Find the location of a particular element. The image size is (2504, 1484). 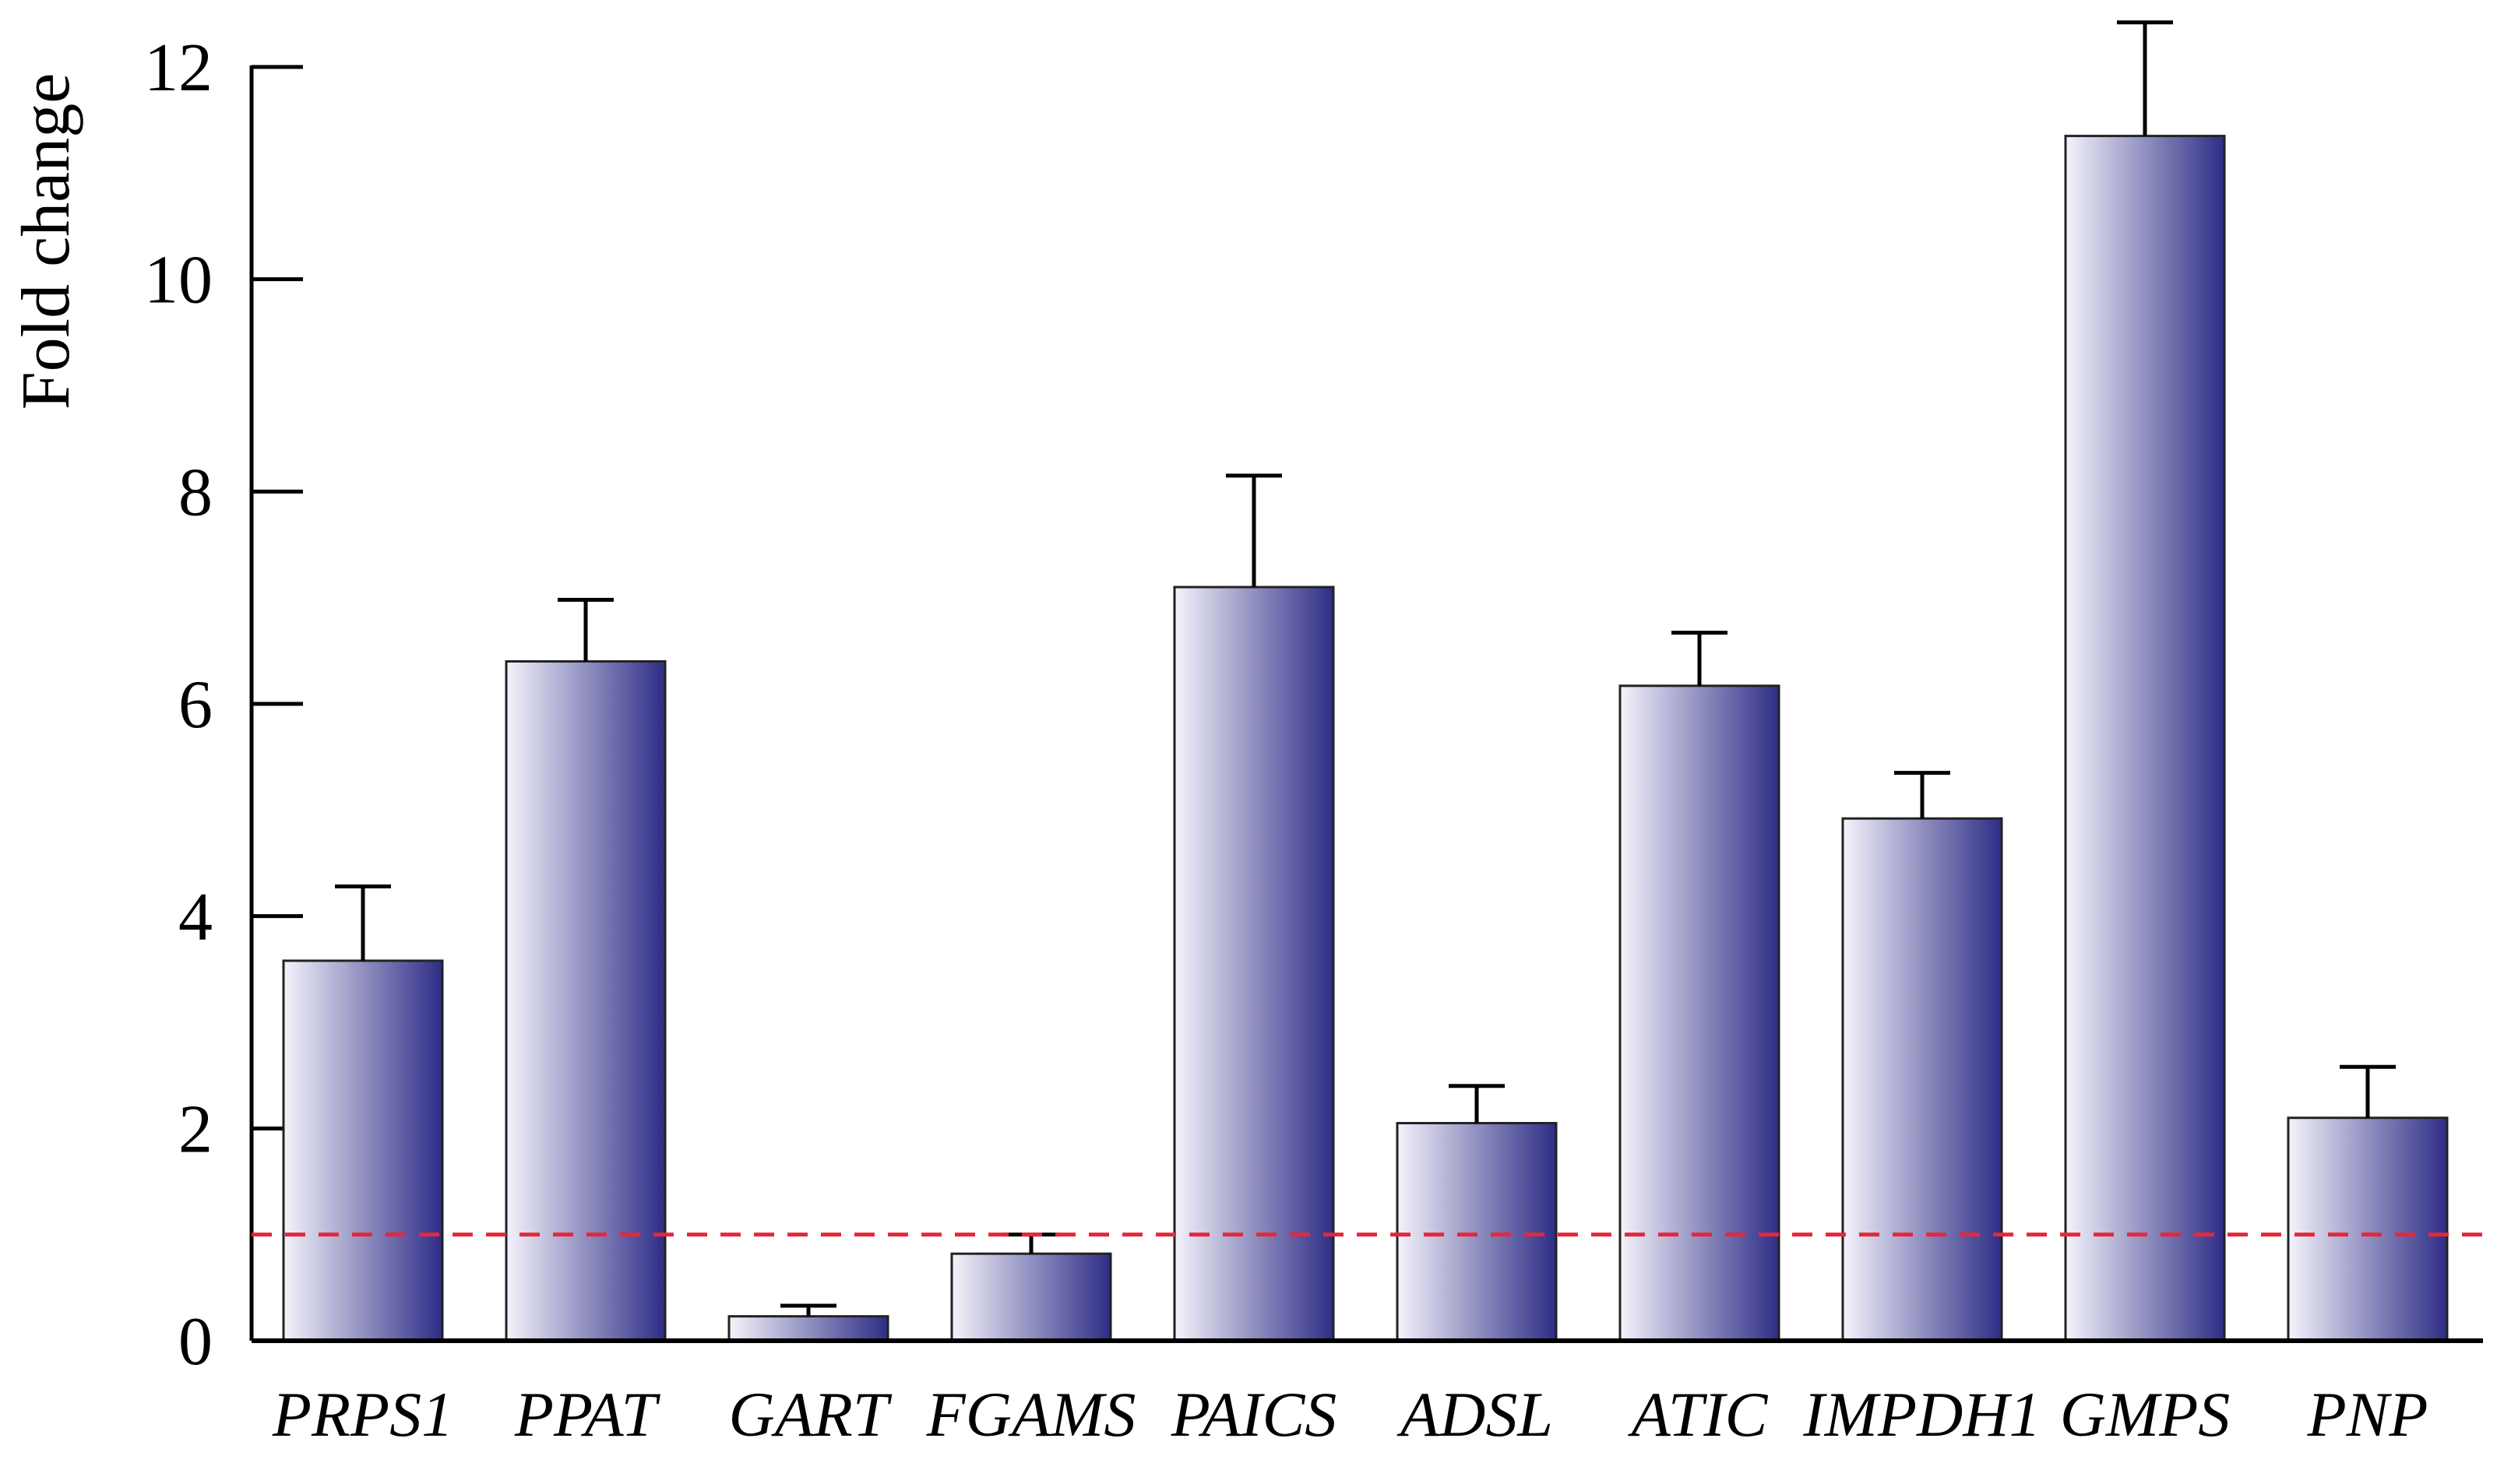

x-tick-label: IMPDH1 is located at coordinates (1922, 1414).